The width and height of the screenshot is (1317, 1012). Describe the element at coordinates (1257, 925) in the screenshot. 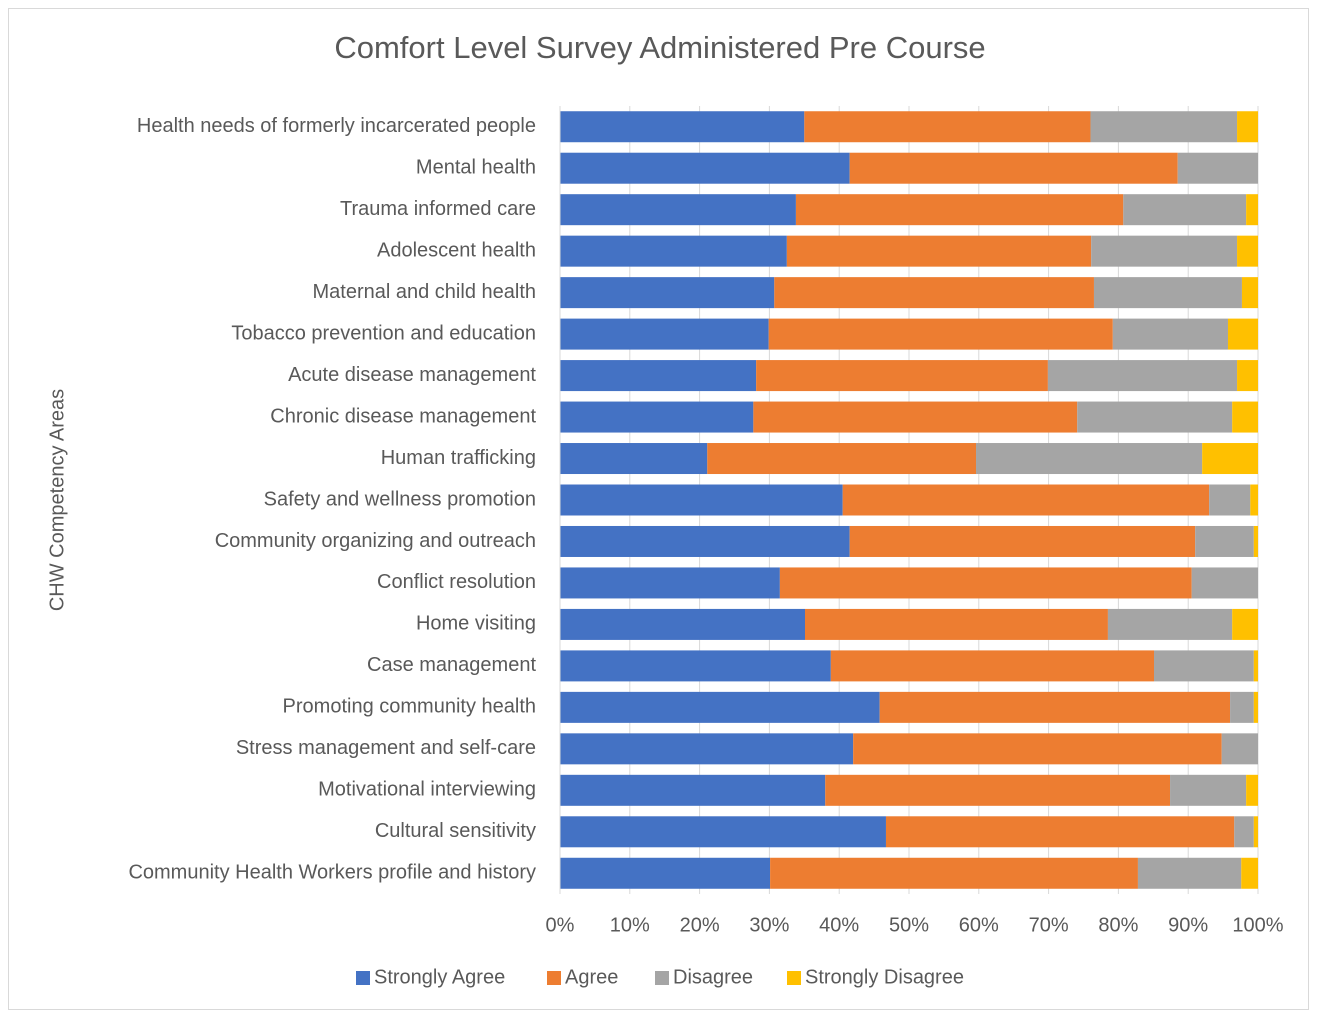

I see `x-tick-label: 100%` at that location.